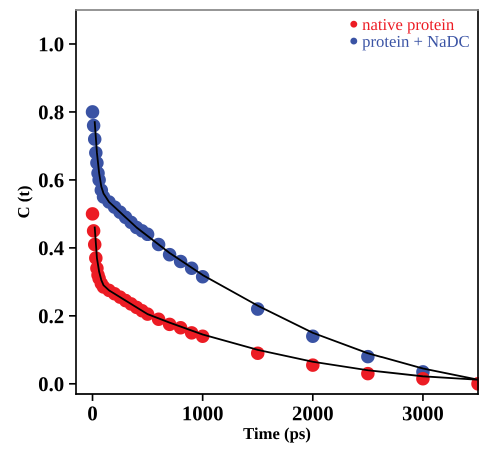 The height and width of the screenshot is (451, 479). Describe the element at coordinates (51, 248) in the screenshot. I see `y-tick-label: 0.4` at that location.